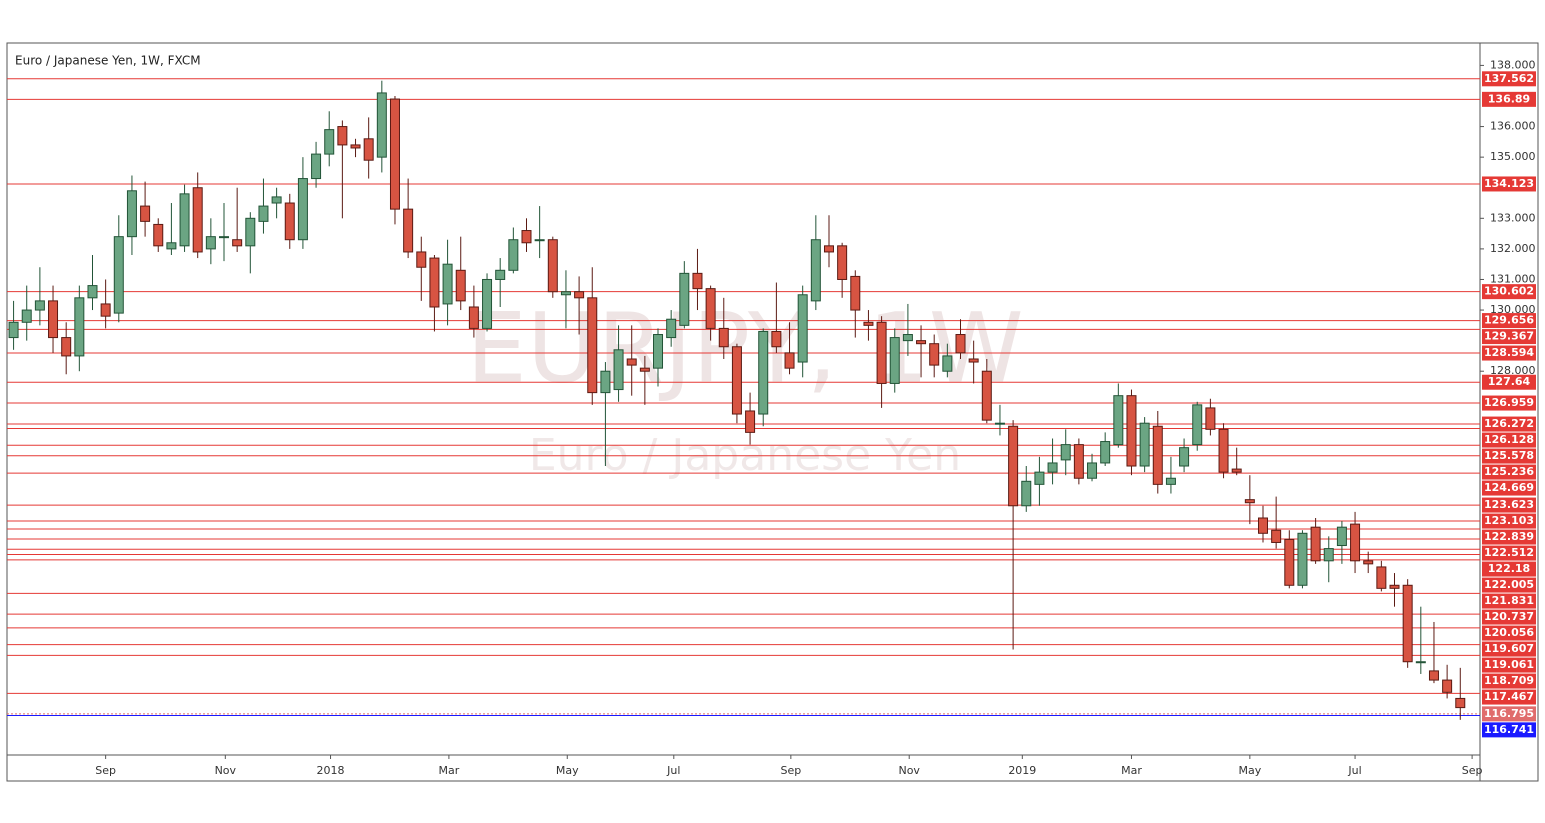  Describe the element at coordinates (108, 61) in the screenshot. I see `chart-title: Euro / Japanese Yen, 1W, FXCM` at that location.